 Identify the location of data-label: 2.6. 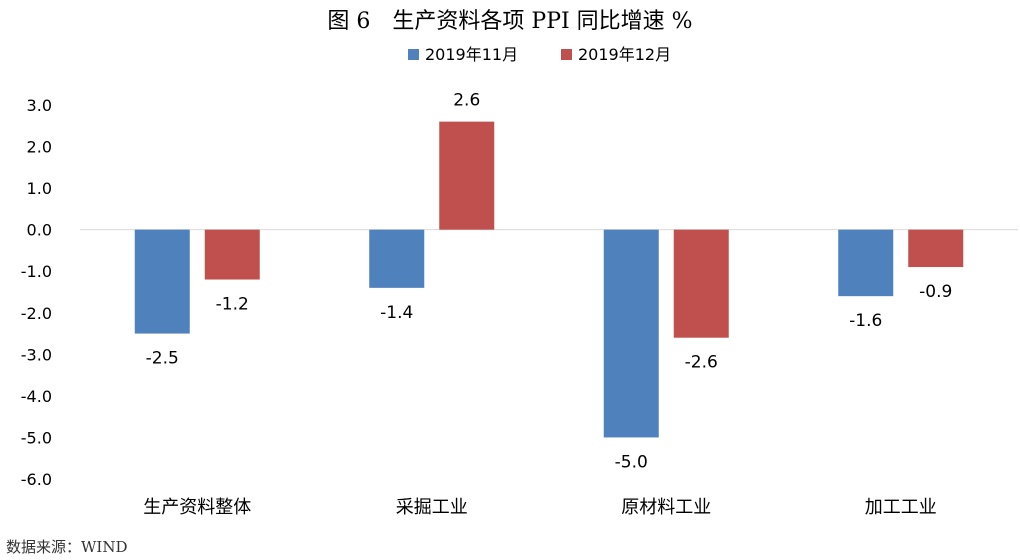
(466, 101).